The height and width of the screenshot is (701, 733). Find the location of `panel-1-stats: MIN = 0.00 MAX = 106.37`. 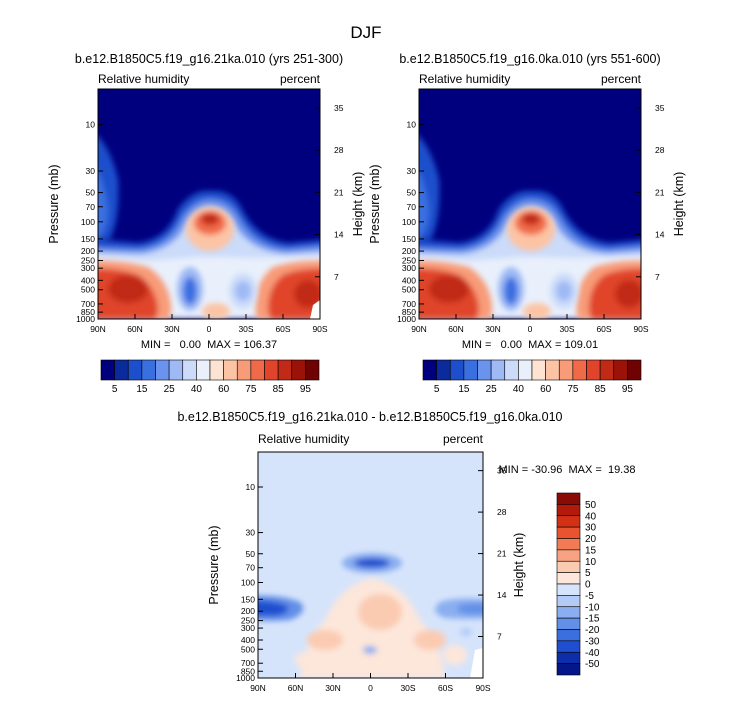

panel-1-stats: MIN = 0.00 MAX = 106.37 is located at coordinates (209, 345).